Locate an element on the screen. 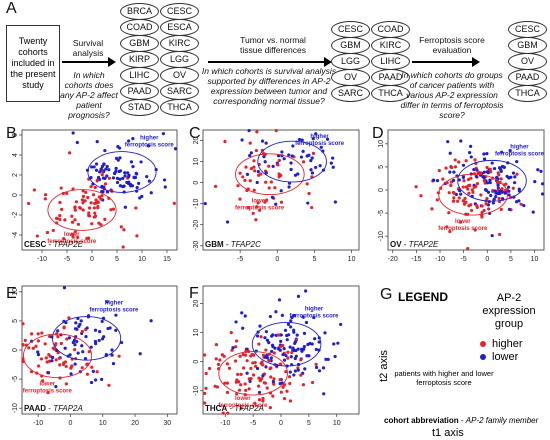 The width and height of the screenshot is (550, 440). cohort-gene-label: PAAD - TFAP2A is located at coordinates (53, 408).